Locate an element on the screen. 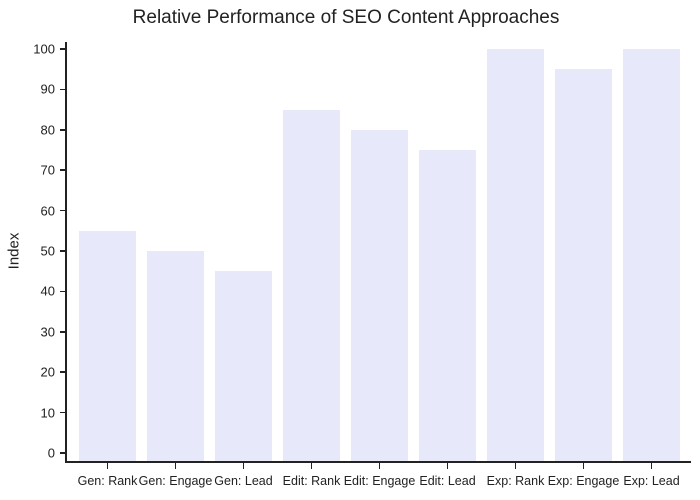  x-tick-label: Gen: Lead is located at coordinates (243, 481).